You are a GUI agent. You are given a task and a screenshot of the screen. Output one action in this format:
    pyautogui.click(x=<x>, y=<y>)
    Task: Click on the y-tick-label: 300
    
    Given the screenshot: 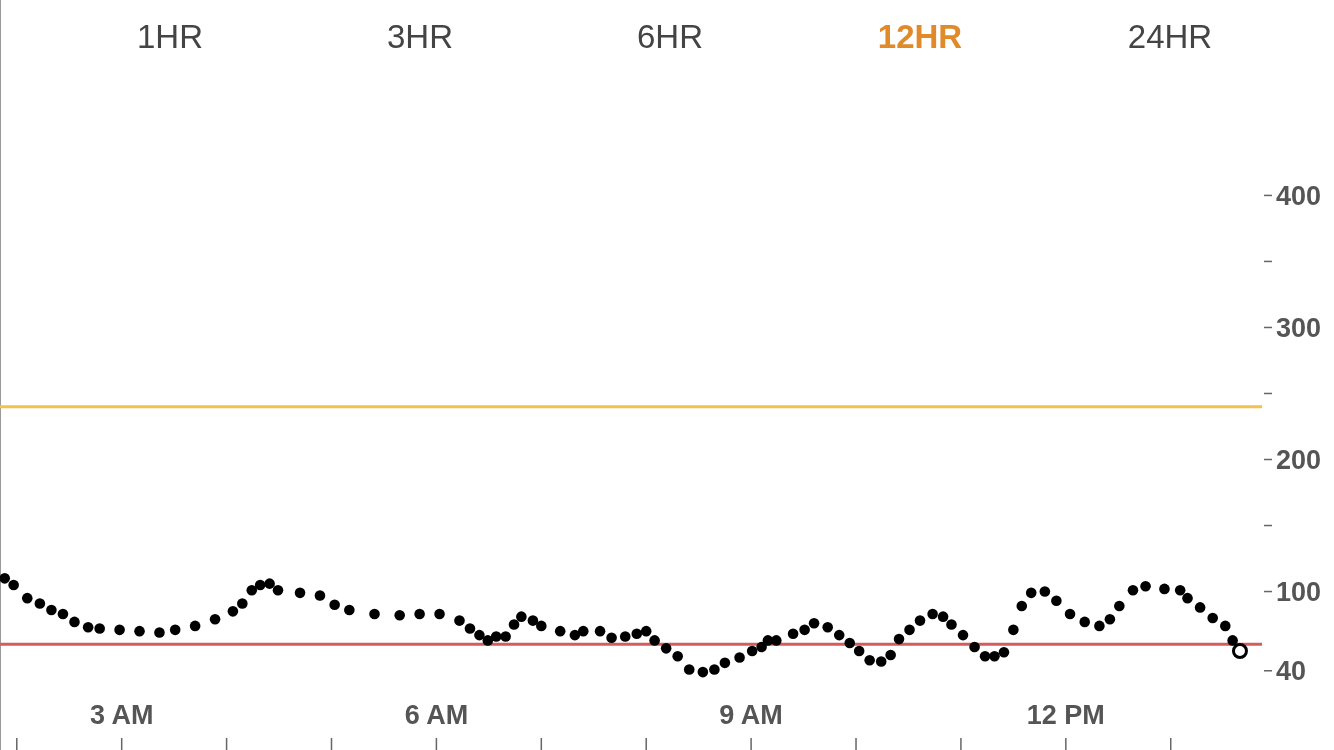 What is the action you would take?
    pyautogui.click(x=1299, y=327)
    